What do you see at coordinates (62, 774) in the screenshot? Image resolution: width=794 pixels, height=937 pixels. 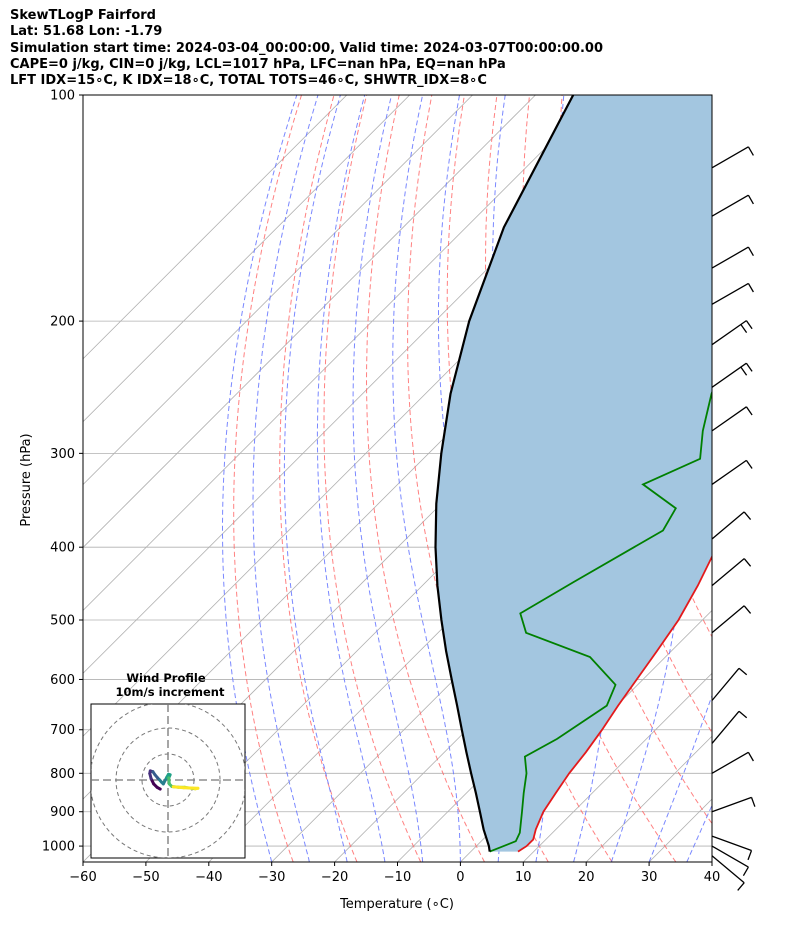 I see `y-tick-label: 800` at bounding box center [62, 774].